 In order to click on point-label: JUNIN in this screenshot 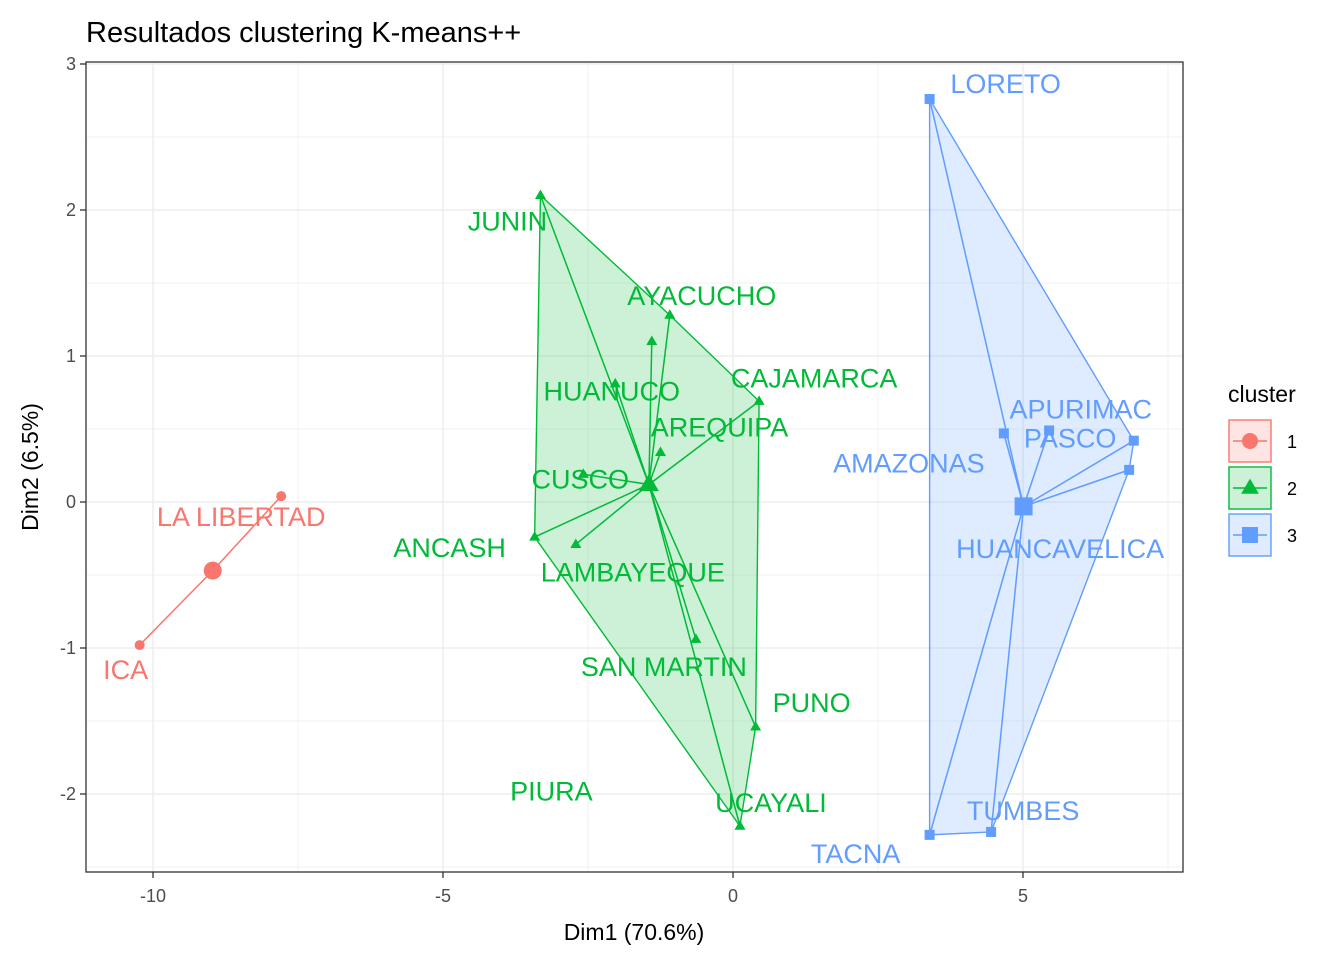, I will do `click(508, 221)`.